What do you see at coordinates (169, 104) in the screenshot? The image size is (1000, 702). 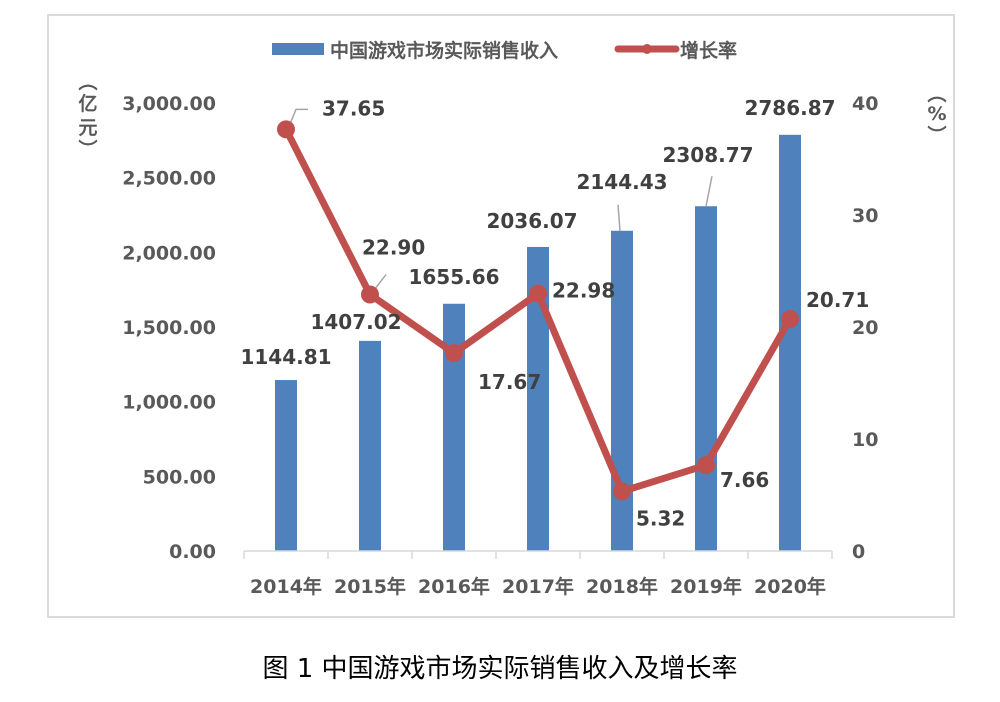 I see `left-tick-label: 3,000.00` at bounding box center [169, 104].